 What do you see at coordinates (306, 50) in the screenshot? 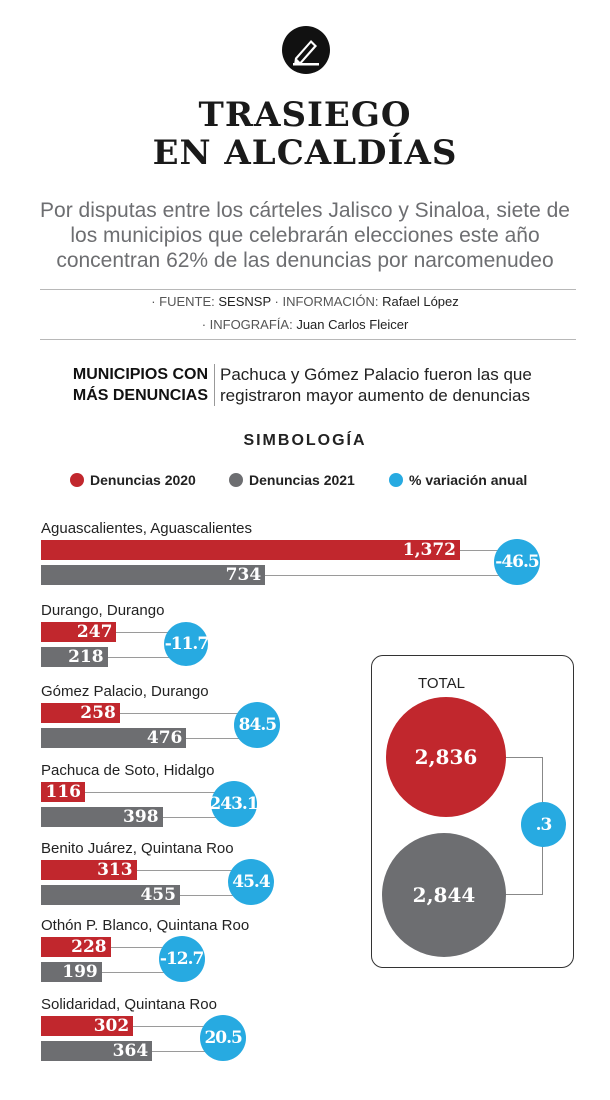
I see `pen-logo-icon` at bounding box center [306, 50].